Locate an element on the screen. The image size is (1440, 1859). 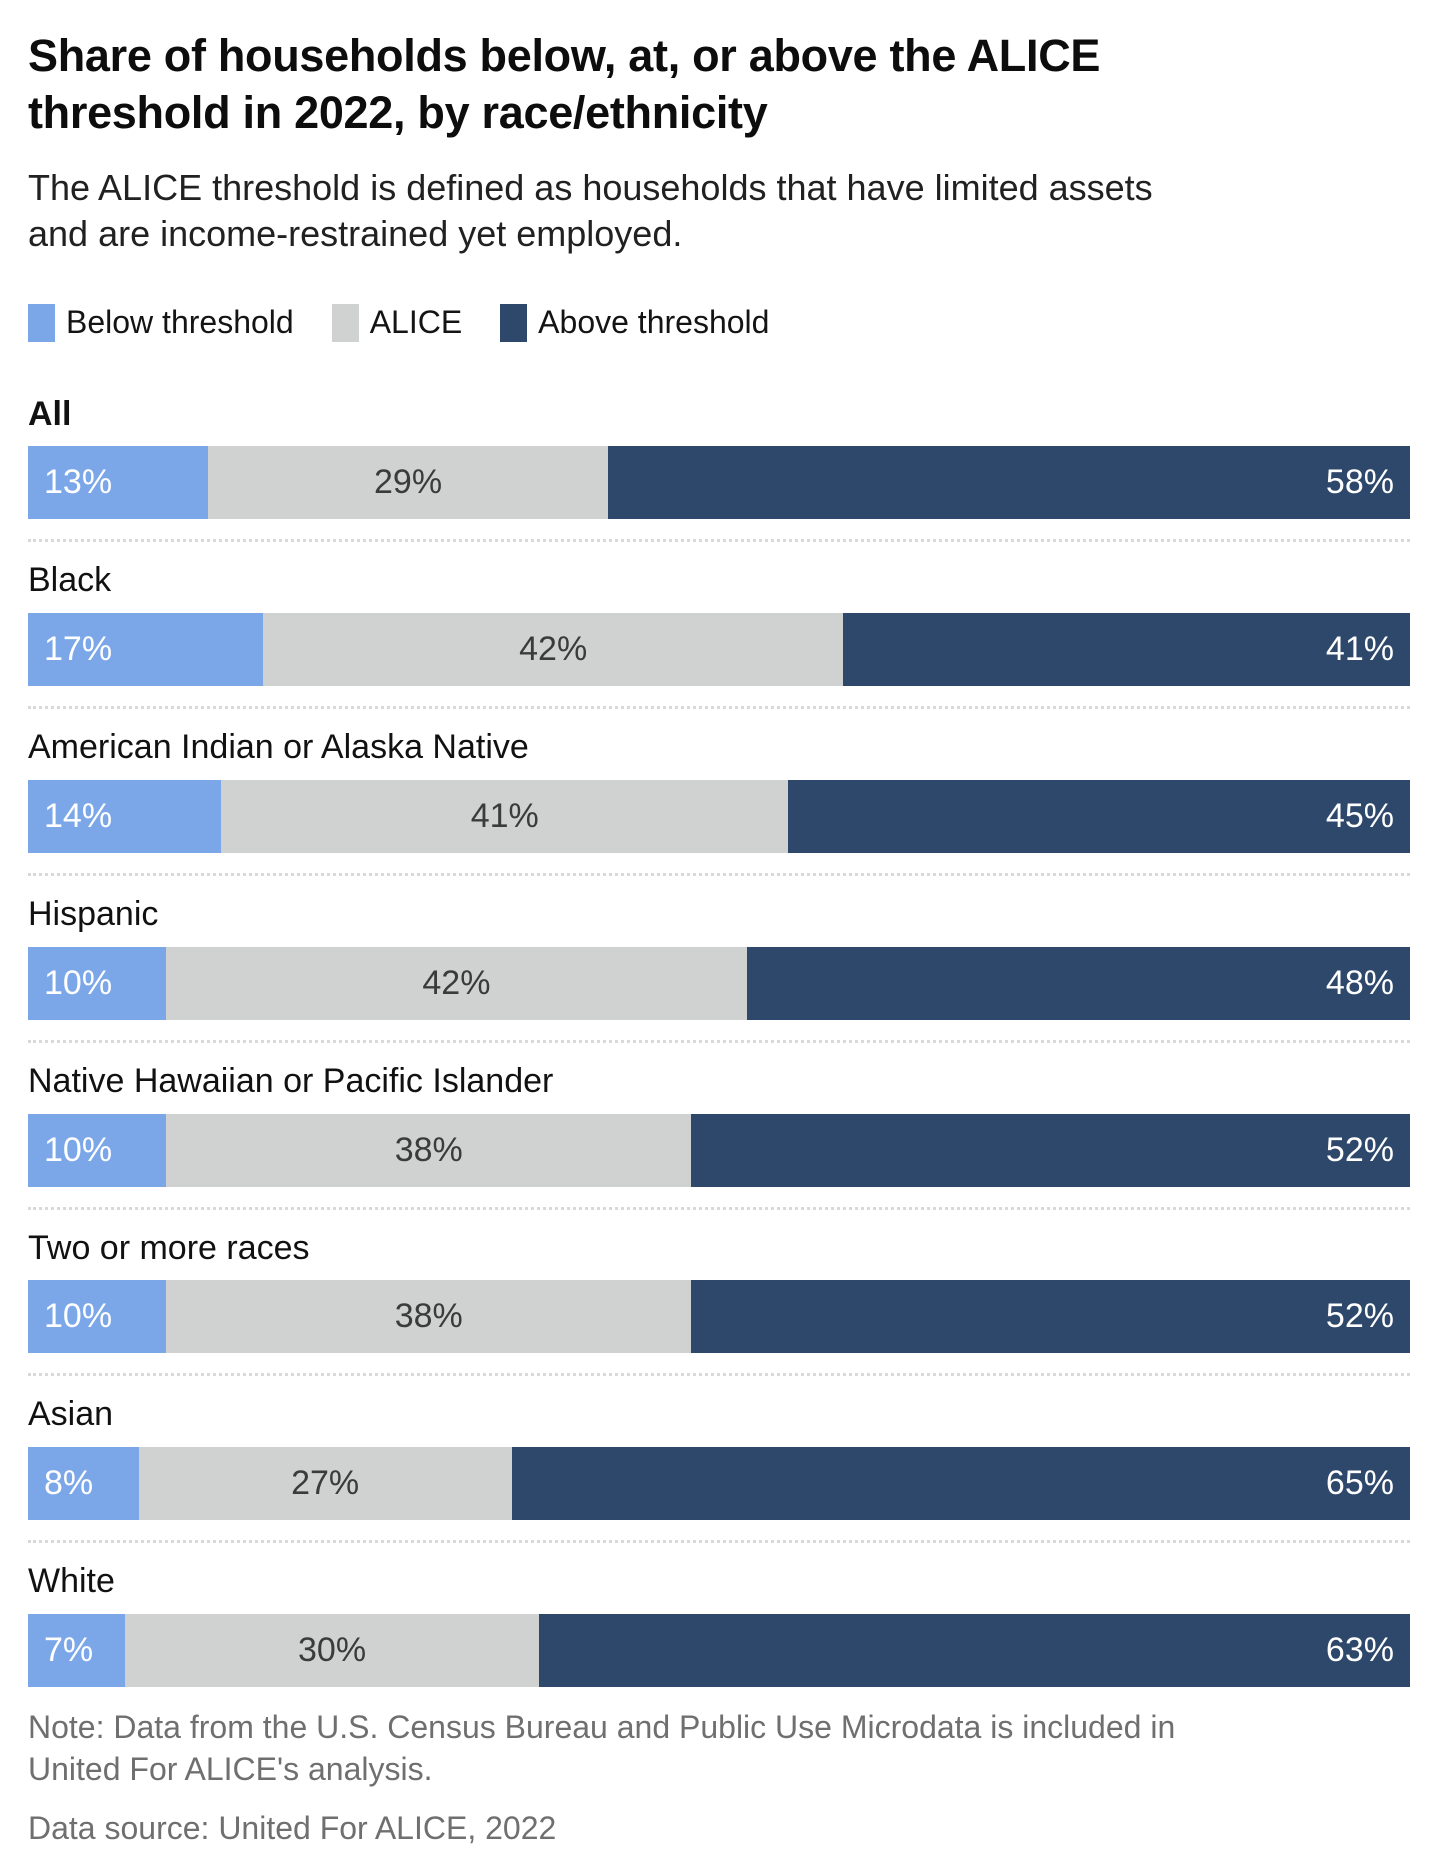
segment-value: 45% is located at coordinates (1359, 815).